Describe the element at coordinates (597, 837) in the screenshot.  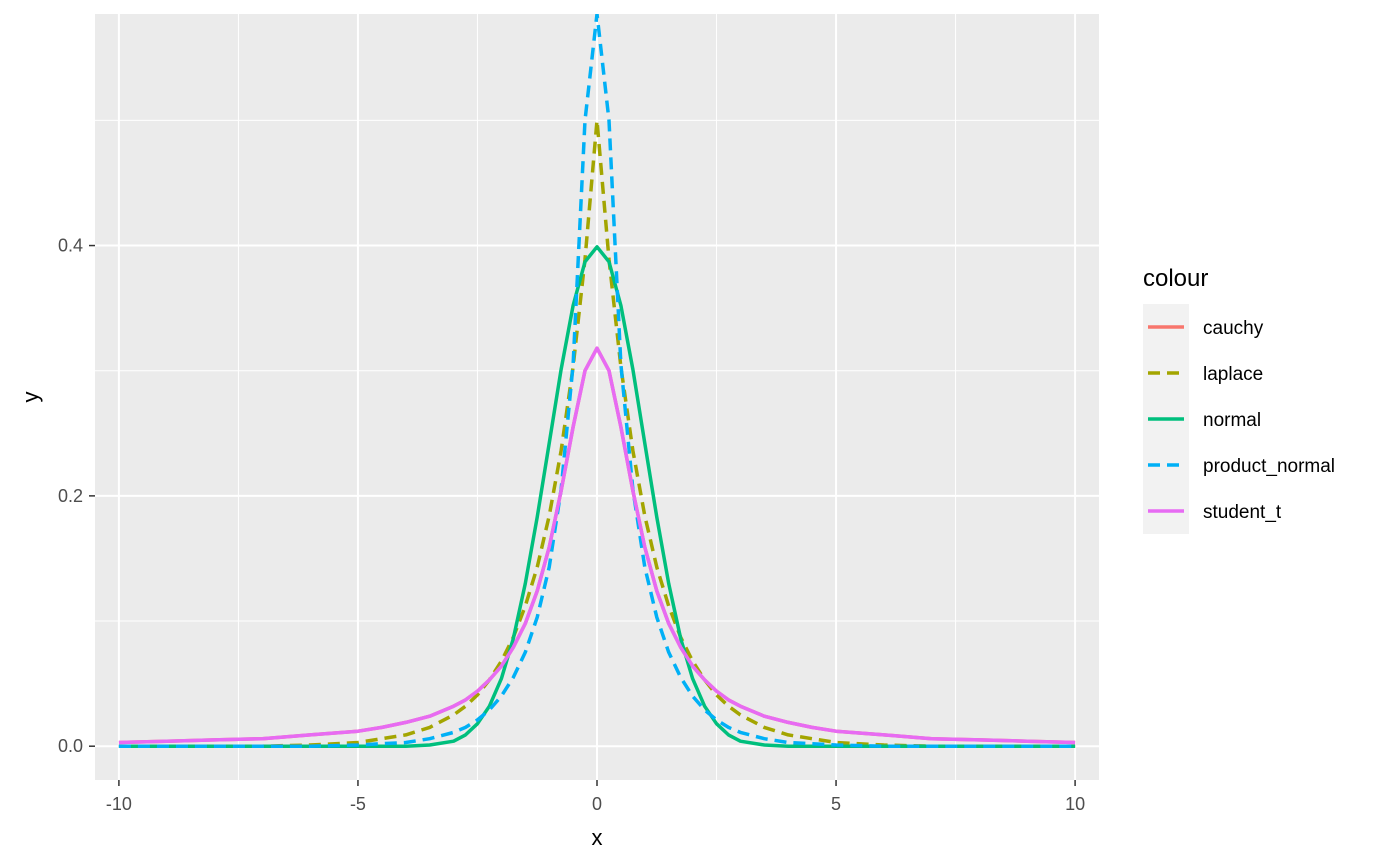
I see `x-axis-title: x` at that location.